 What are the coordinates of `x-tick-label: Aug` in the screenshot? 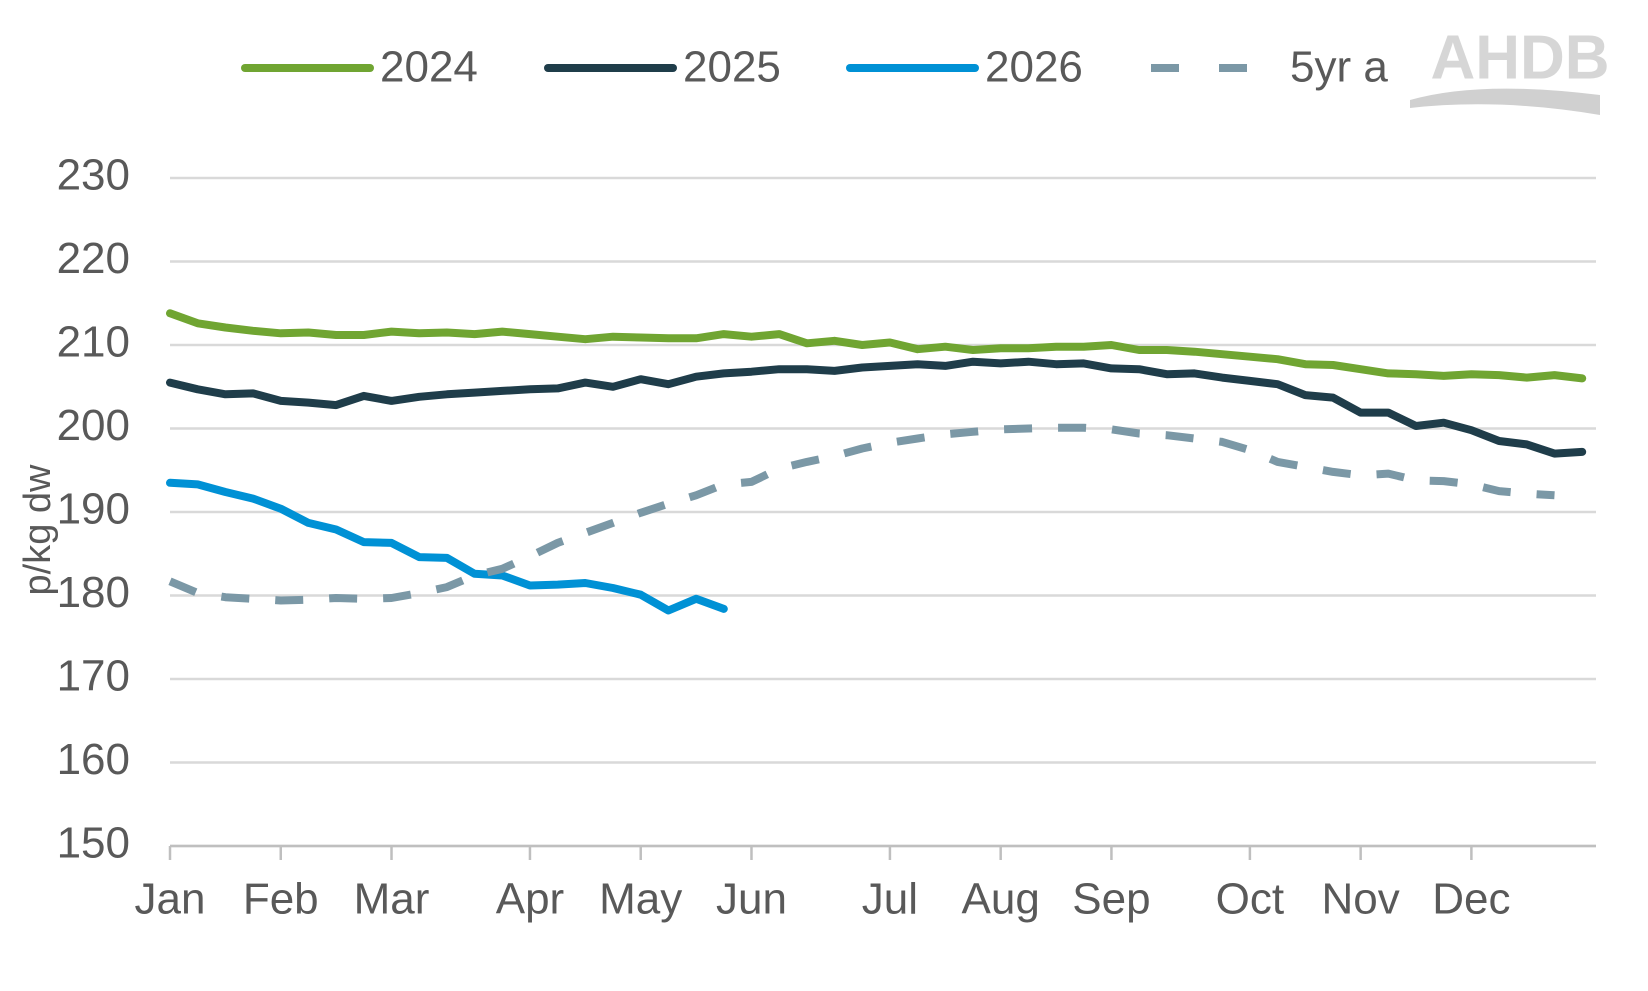 It's located at (1001, 899).